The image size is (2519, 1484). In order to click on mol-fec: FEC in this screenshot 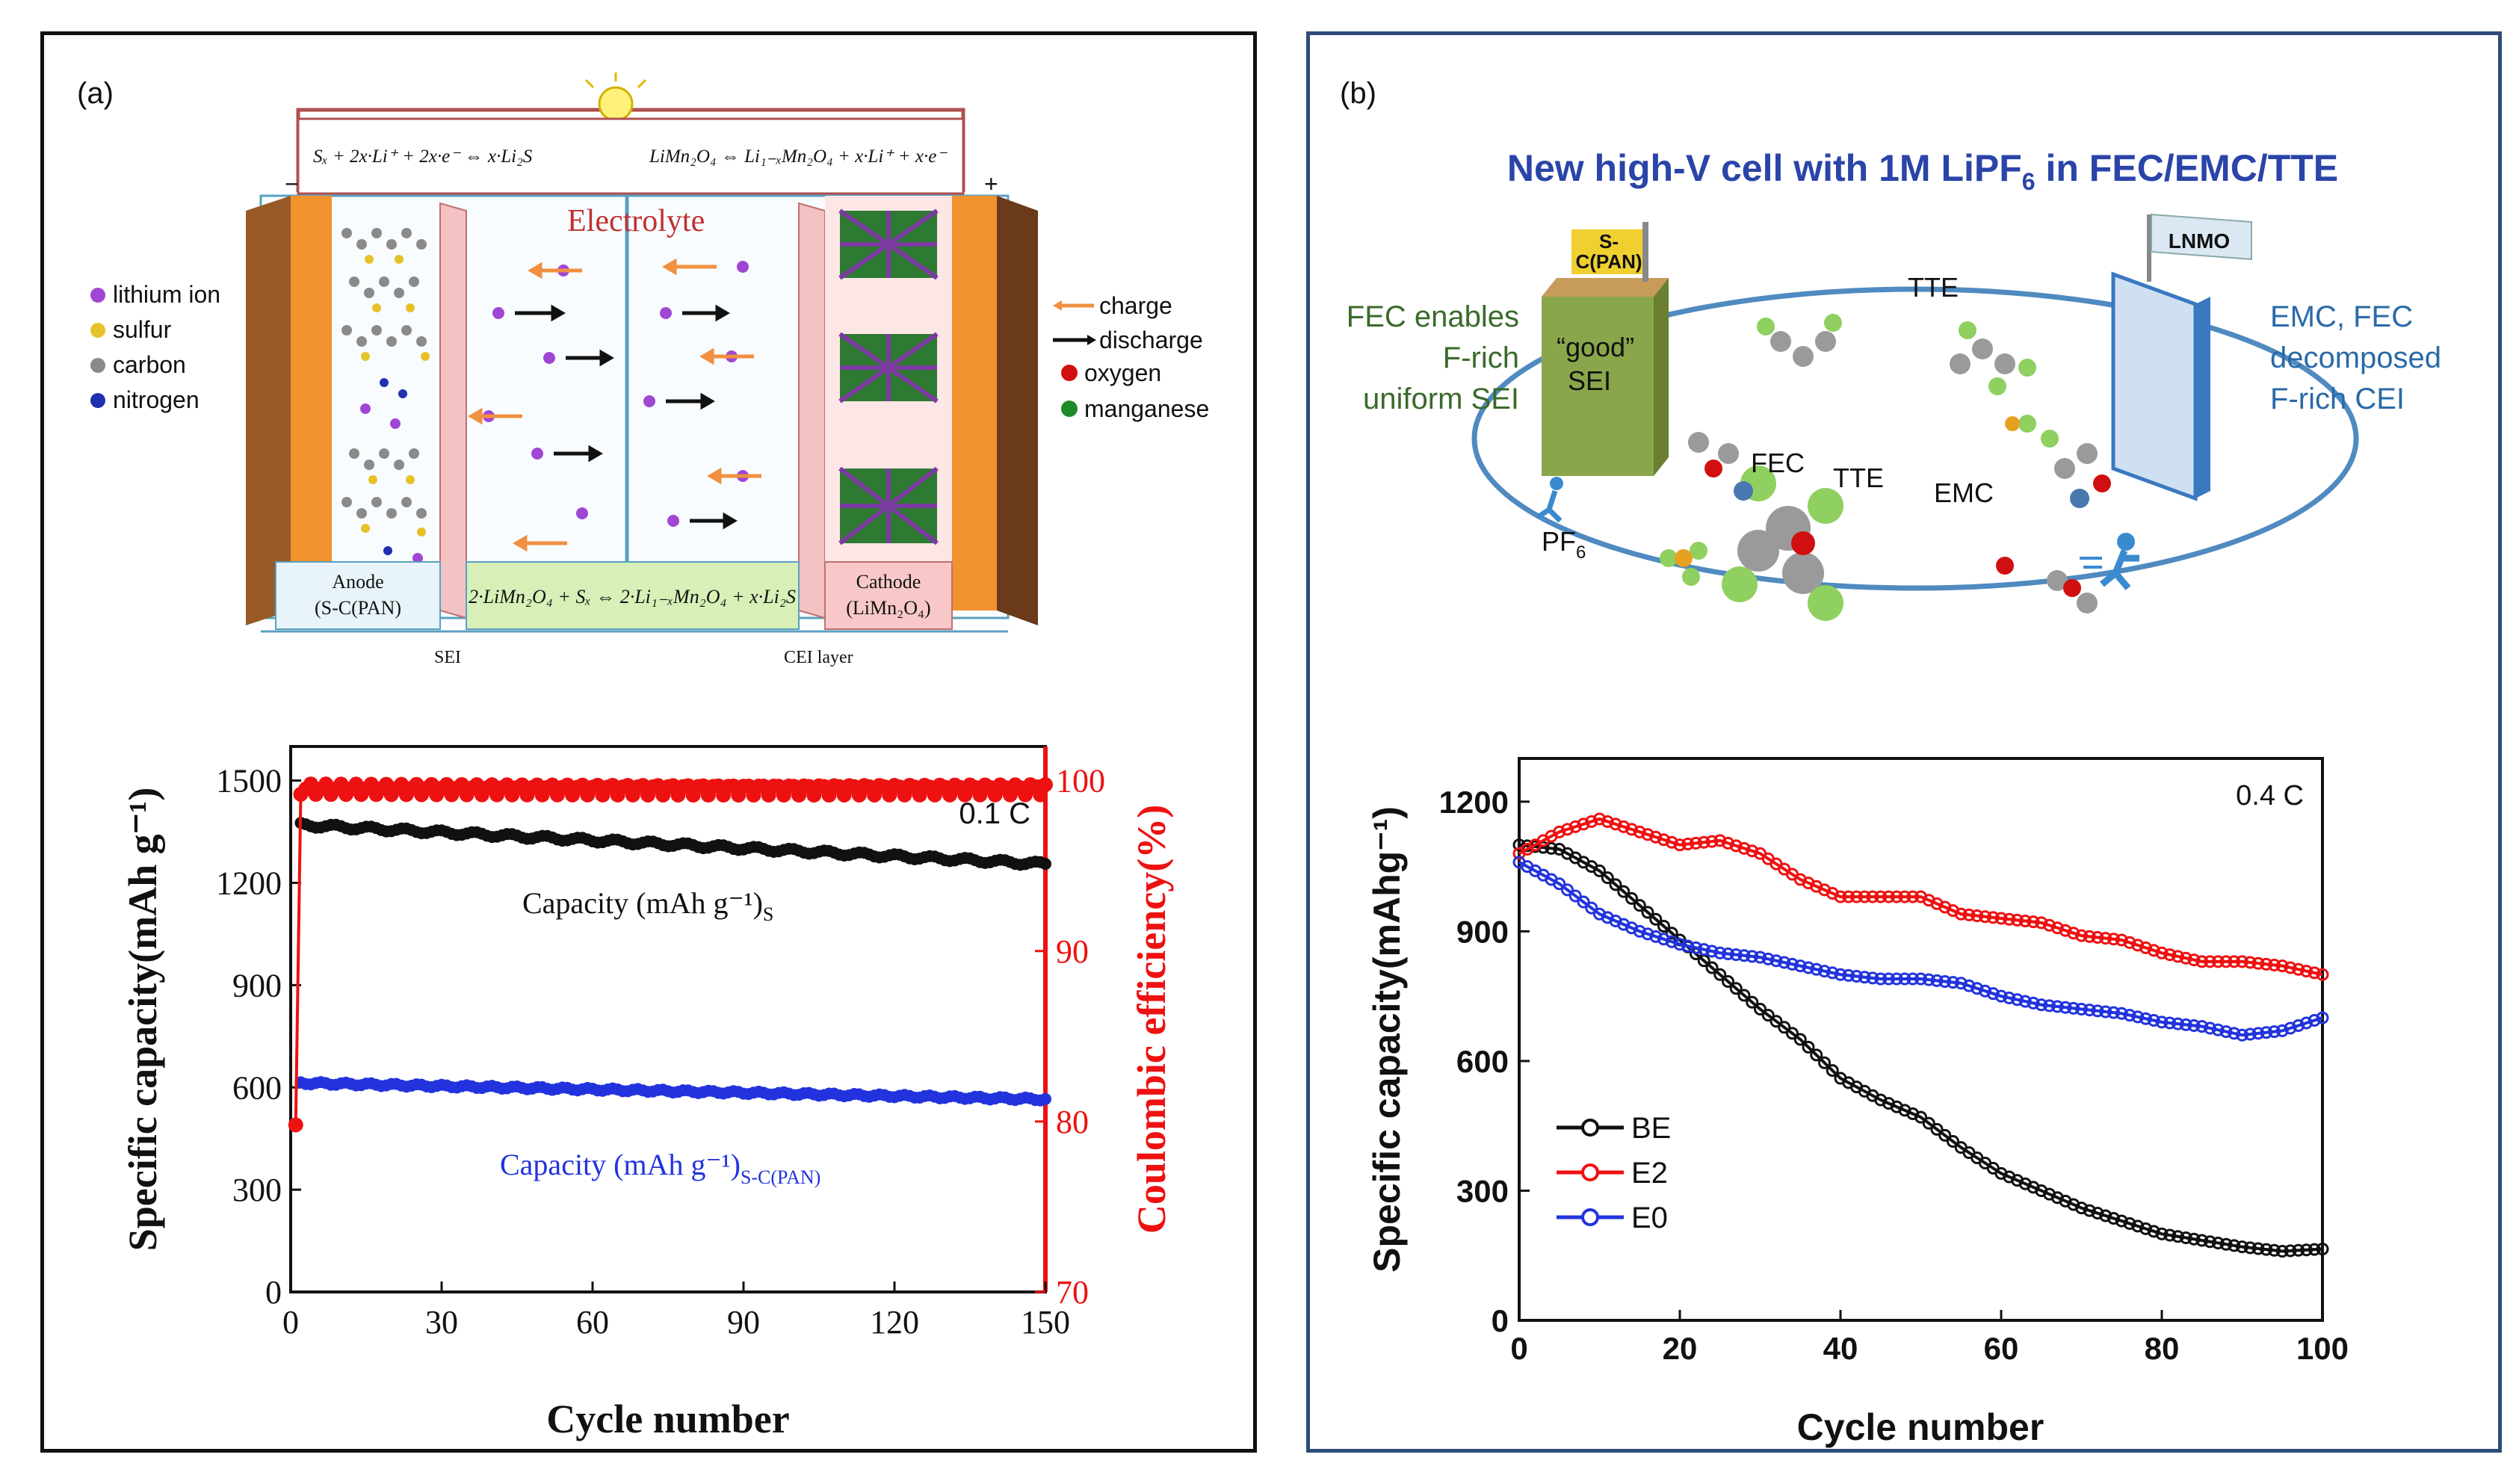, I will do `click(1778, 463)`.